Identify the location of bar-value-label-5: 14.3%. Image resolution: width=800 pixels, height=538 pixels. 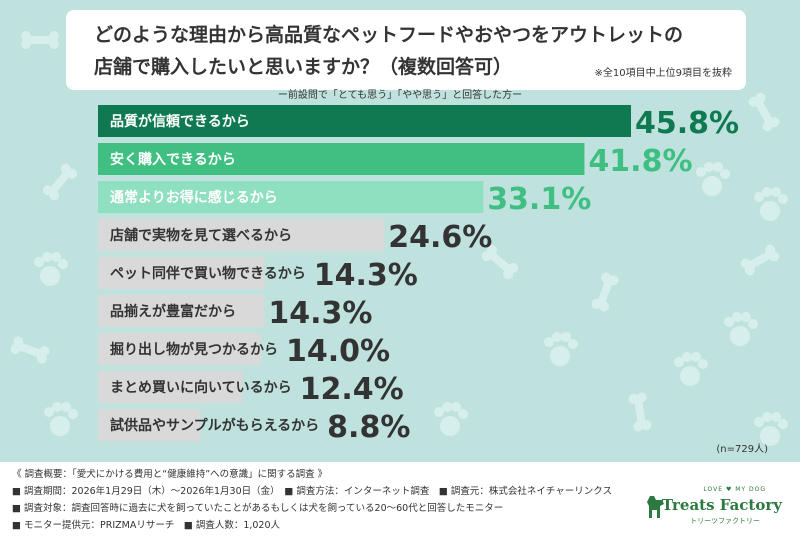
(366, 275).